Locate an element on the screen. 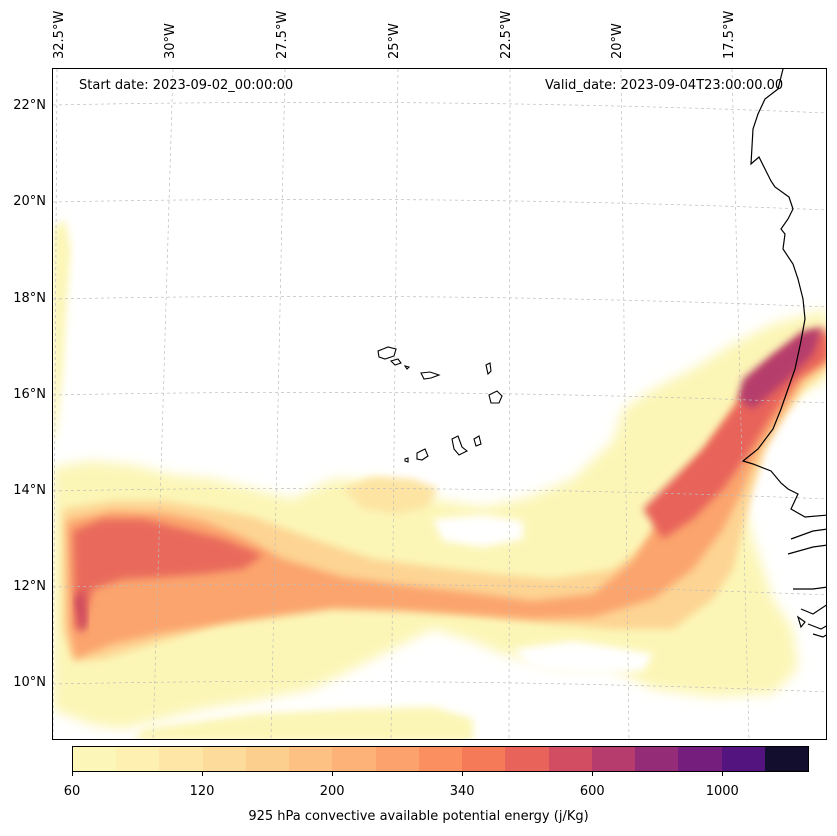  colorbar-tick-label: 1000 is located at coordinates (722, 791).